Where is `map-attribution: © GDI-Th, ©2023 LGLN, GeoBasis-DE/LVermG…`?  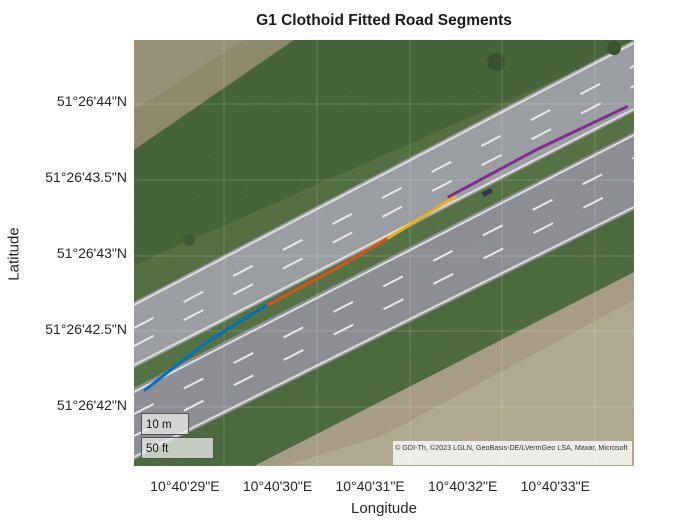 map-attribution: © GDI-Th, ©2023 LGLN, GeoBasis-DE/LVermG… is located at coordinates (512, 453).